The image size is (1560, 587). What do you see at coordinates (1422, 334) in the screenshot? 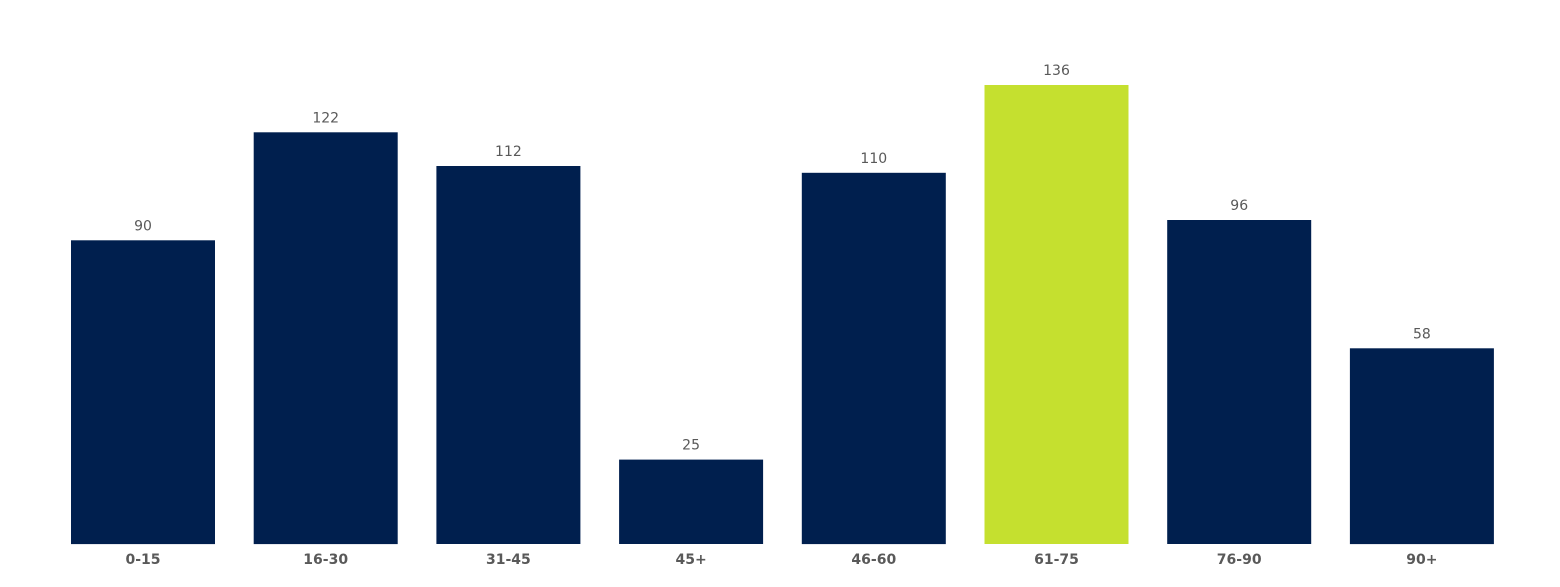
I see `value-label-90+: 58` at bounding box center [1422, 334].